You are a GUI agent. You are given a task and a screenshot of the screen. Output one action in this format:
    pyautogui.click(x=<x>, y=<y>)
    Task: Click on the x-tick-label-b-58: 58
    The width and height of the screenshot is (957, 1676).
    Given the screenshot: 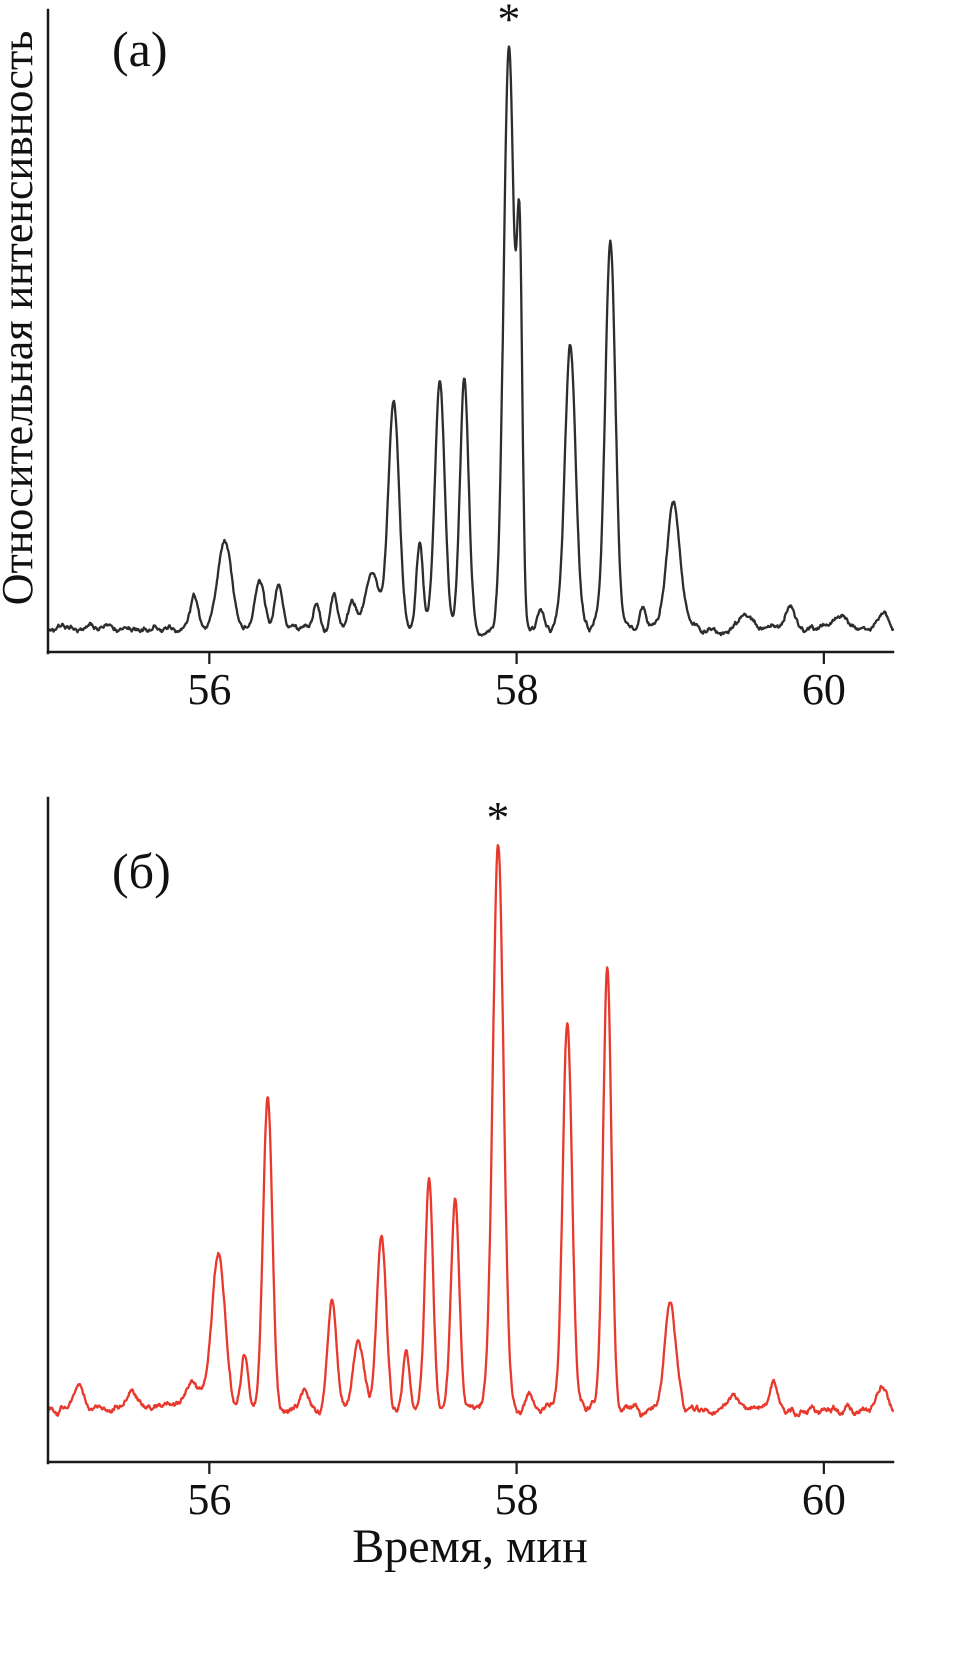 What is the action you would take?
    pyautogui.click(x=517, y=1499)
    